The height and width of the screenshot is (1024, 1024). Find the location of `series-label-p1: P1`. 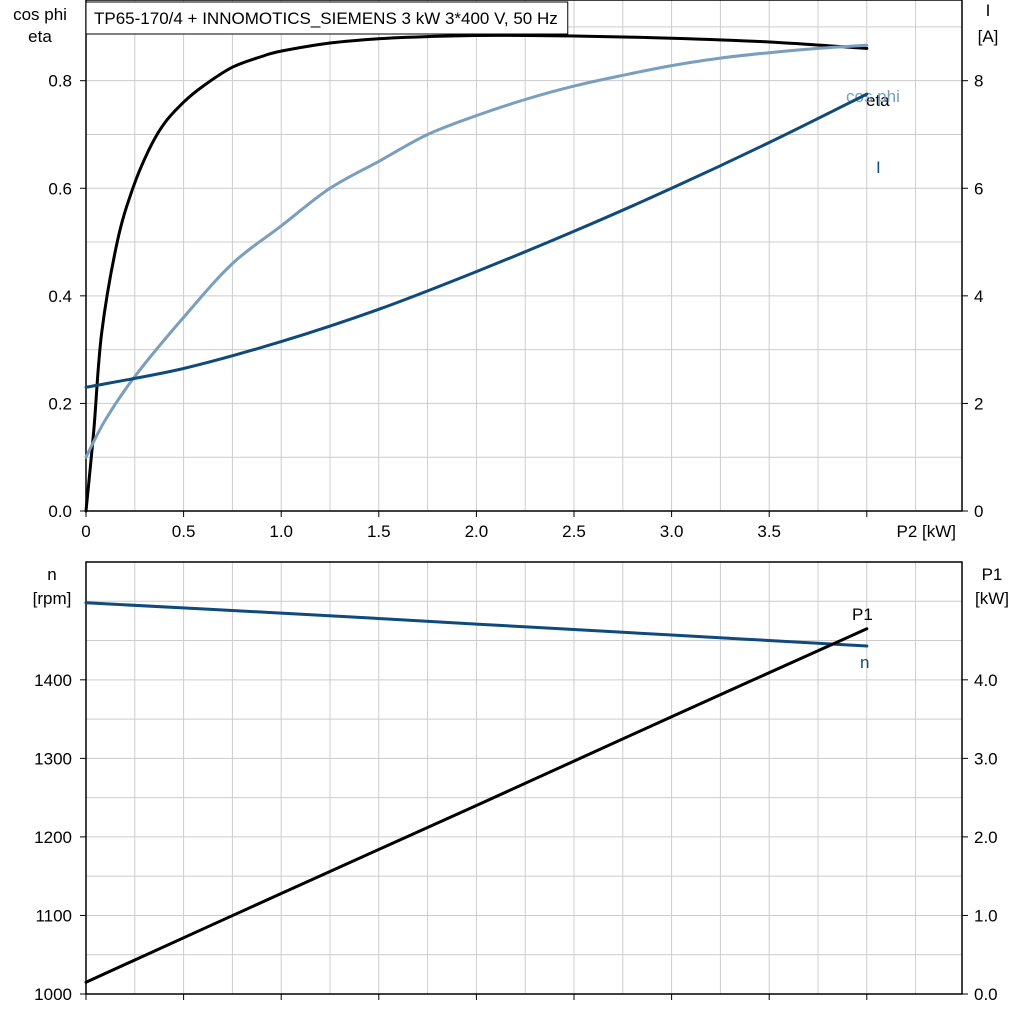

series-label-p1: P1 is located at coordinates (862, 614).